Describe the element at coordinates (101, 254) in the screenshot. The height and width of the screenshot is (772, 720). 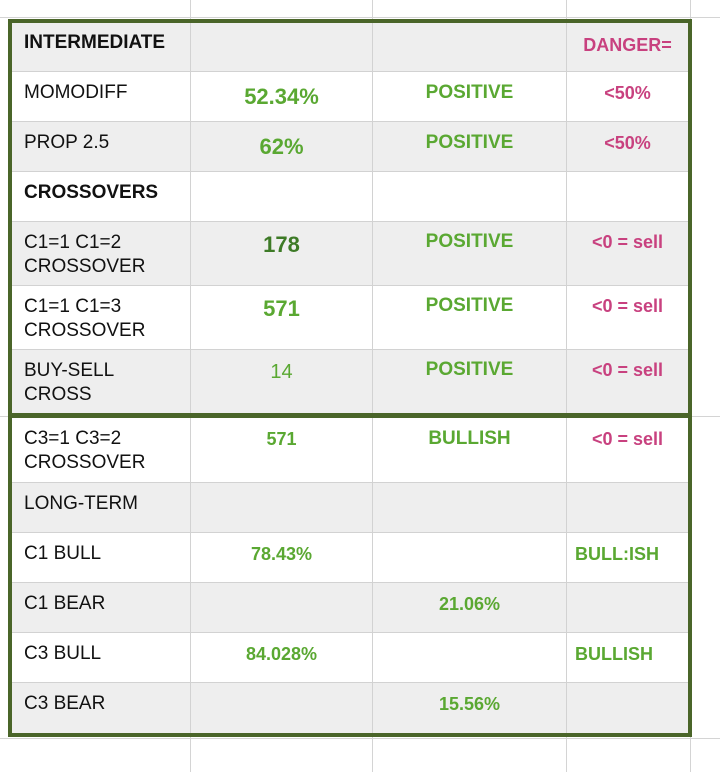
I see `row-label-c1-c2: C1=1 C1=2 CROSSOVER` at that location.